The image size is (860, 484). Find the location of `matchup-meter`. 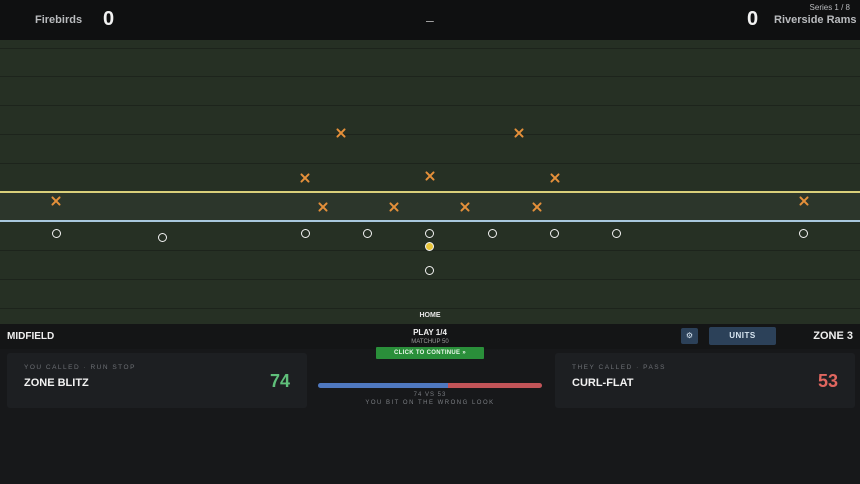

matchup-meter is located at coordinates (430, 385).